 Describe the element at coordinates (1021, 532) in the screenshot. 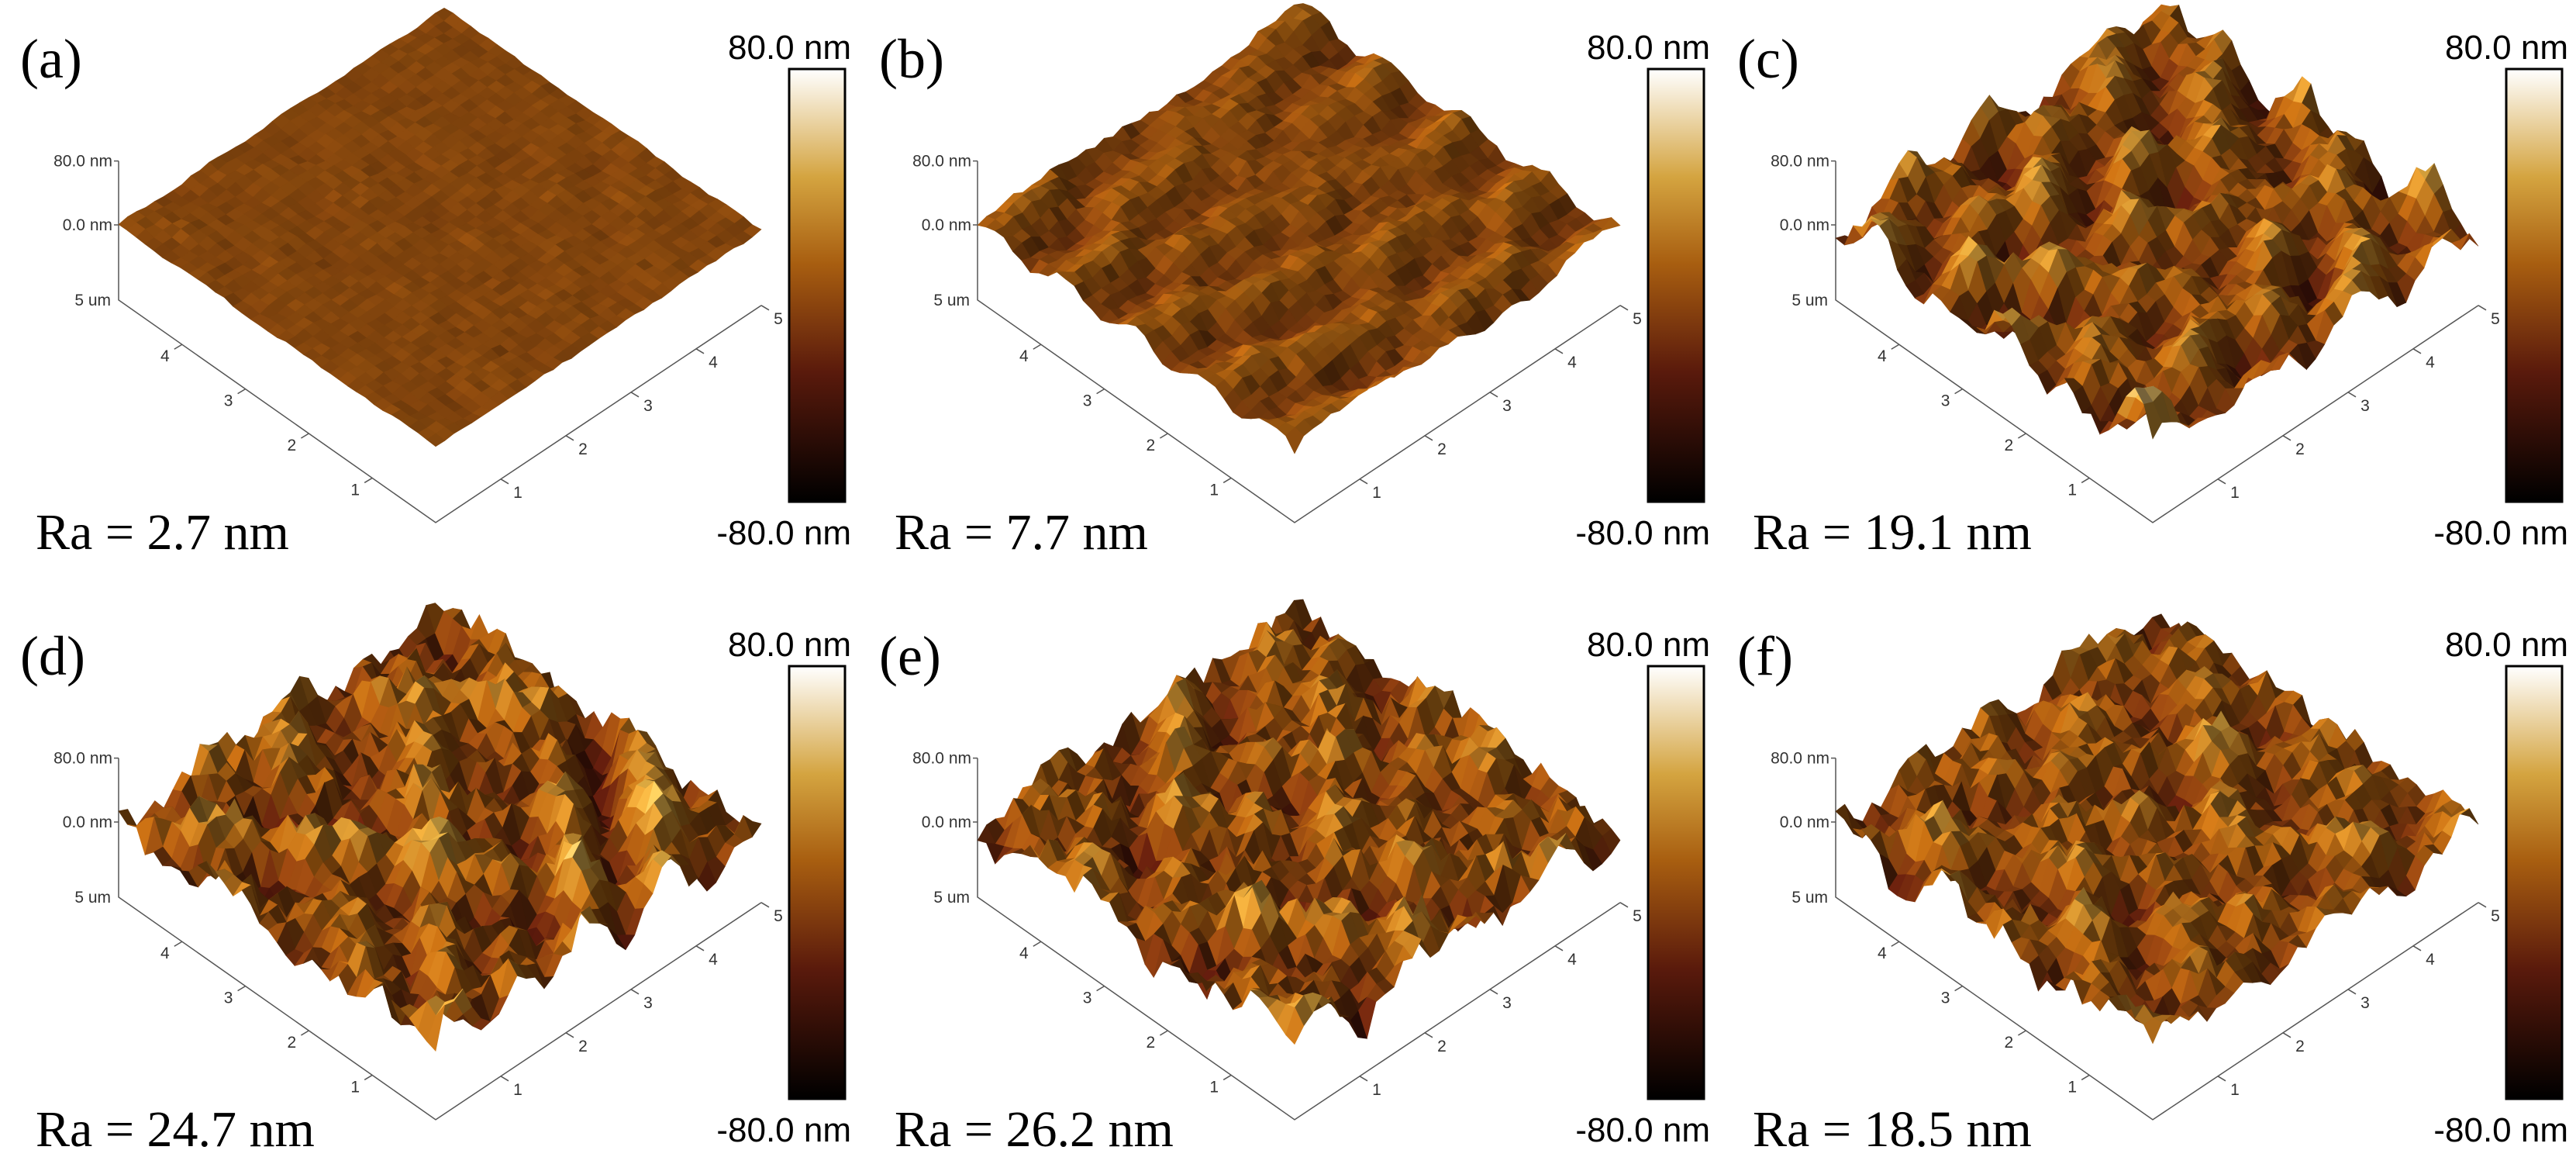

I see `roughness-label: Ra = 7.7 nm` at that location.